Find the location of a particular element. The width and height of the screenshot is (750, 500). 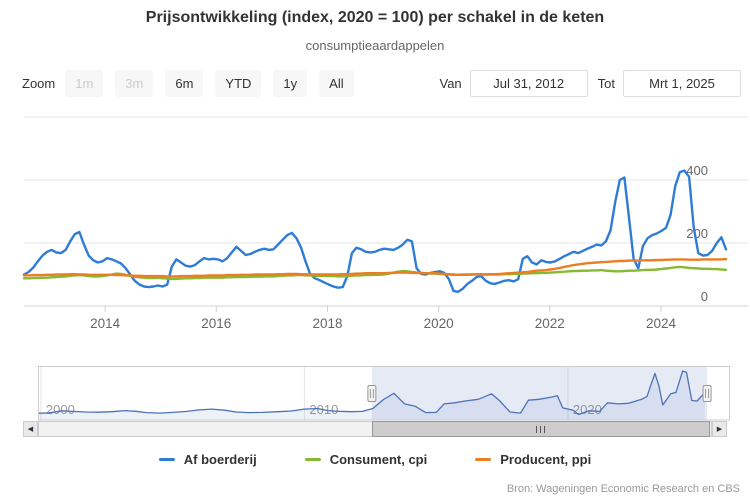

navigator-selected-range is located at coordinates (539, 393).